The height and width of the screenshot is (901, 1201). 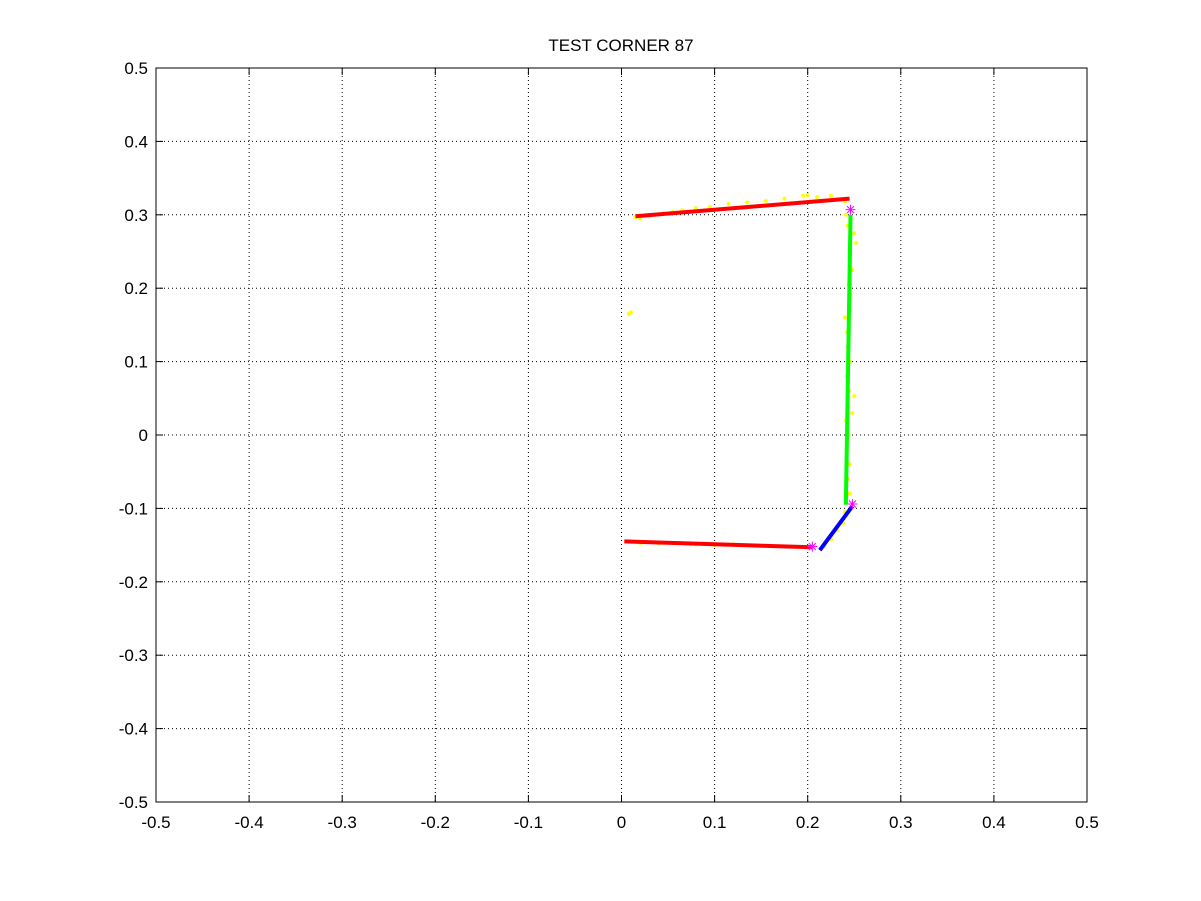 What do you see at coordinates (133, 655) in the screenshot?
I see `y-tick-label: -0.3` at bounding box center [133, 655].